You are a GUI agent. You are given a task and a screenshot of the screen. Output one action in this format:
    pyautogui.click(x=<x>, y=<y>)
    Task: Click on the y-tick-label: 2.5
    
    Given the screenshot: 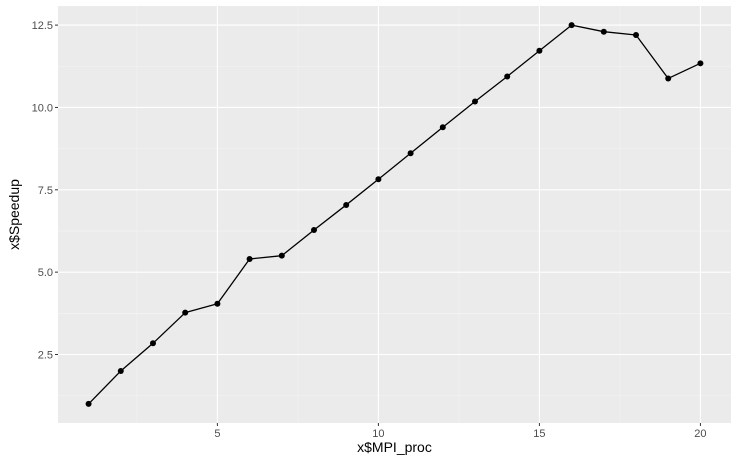 What is the action you would take?
    pyautogui.click(x=45, y=355)
    